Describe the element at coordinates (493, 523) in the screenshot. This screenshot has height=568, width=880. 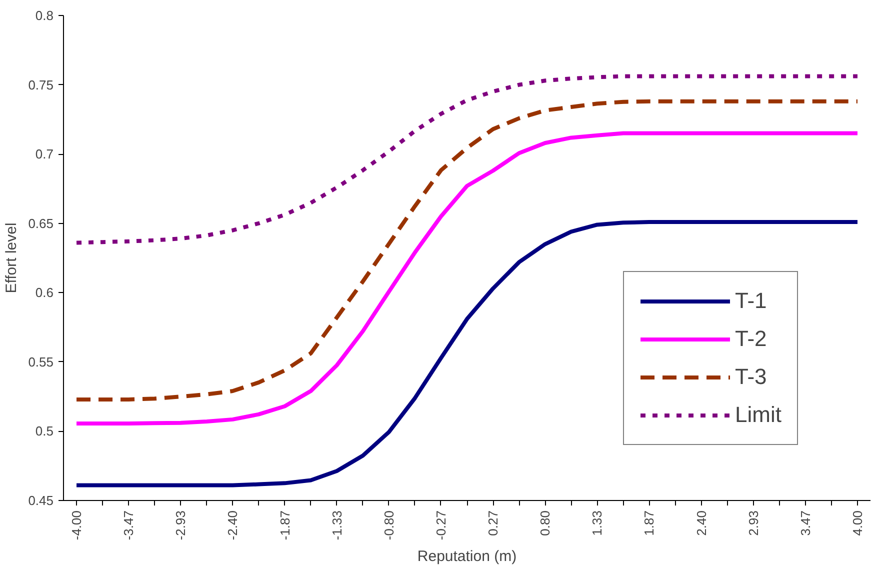
I see `x-tick-label: 0.27` at that location.